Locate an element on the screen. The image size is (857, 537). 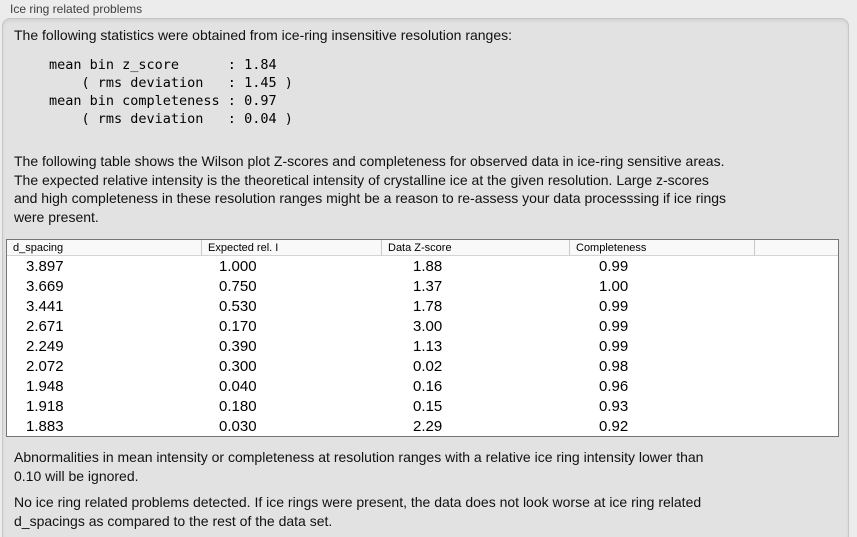
cell-completeness: 0.92 is located at coordinates (614, 426).